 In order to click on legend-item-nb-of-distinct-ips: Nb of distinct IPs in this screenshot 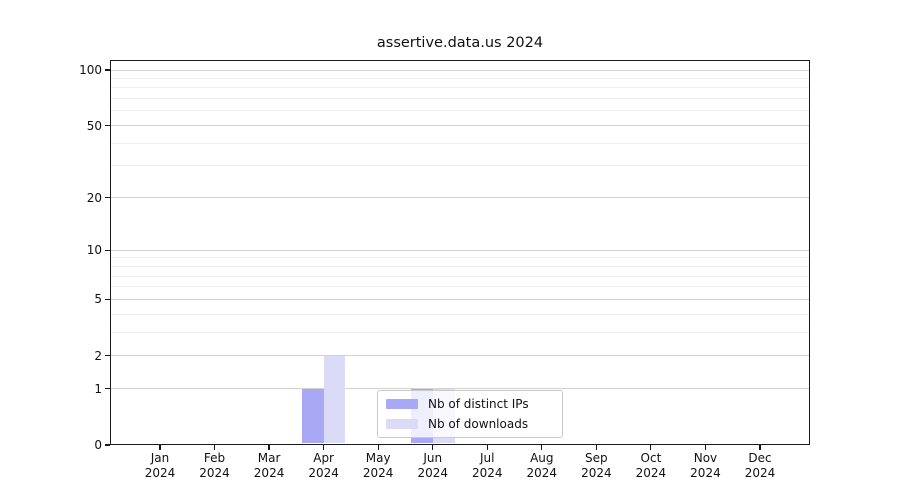, I will do `click(470, 404)`.